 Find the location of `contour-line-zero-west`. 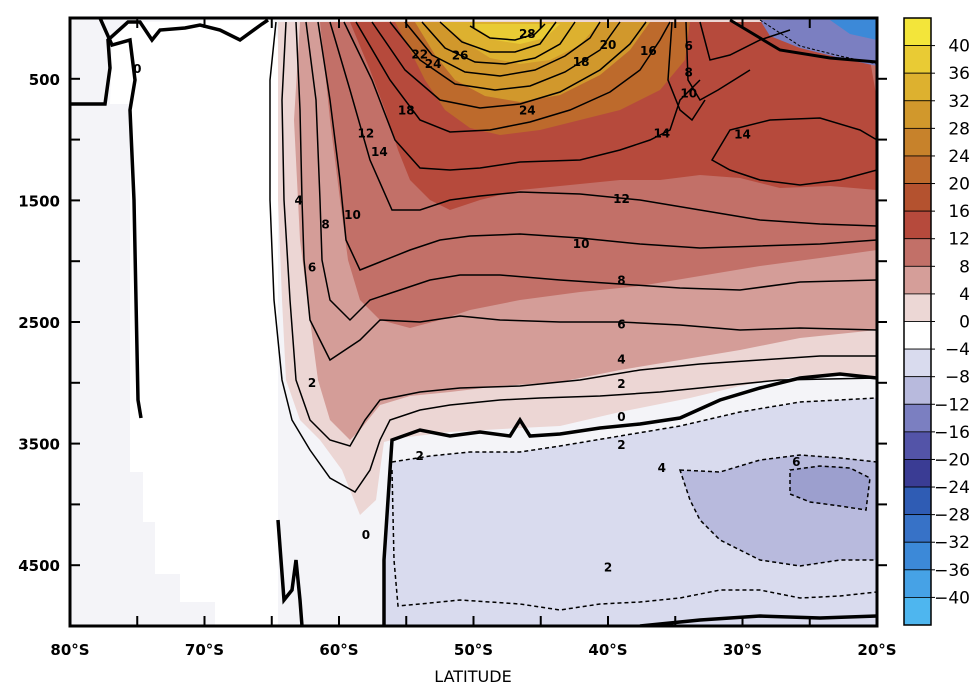

contour-line-zero-west is located at coordinates (120, 218).